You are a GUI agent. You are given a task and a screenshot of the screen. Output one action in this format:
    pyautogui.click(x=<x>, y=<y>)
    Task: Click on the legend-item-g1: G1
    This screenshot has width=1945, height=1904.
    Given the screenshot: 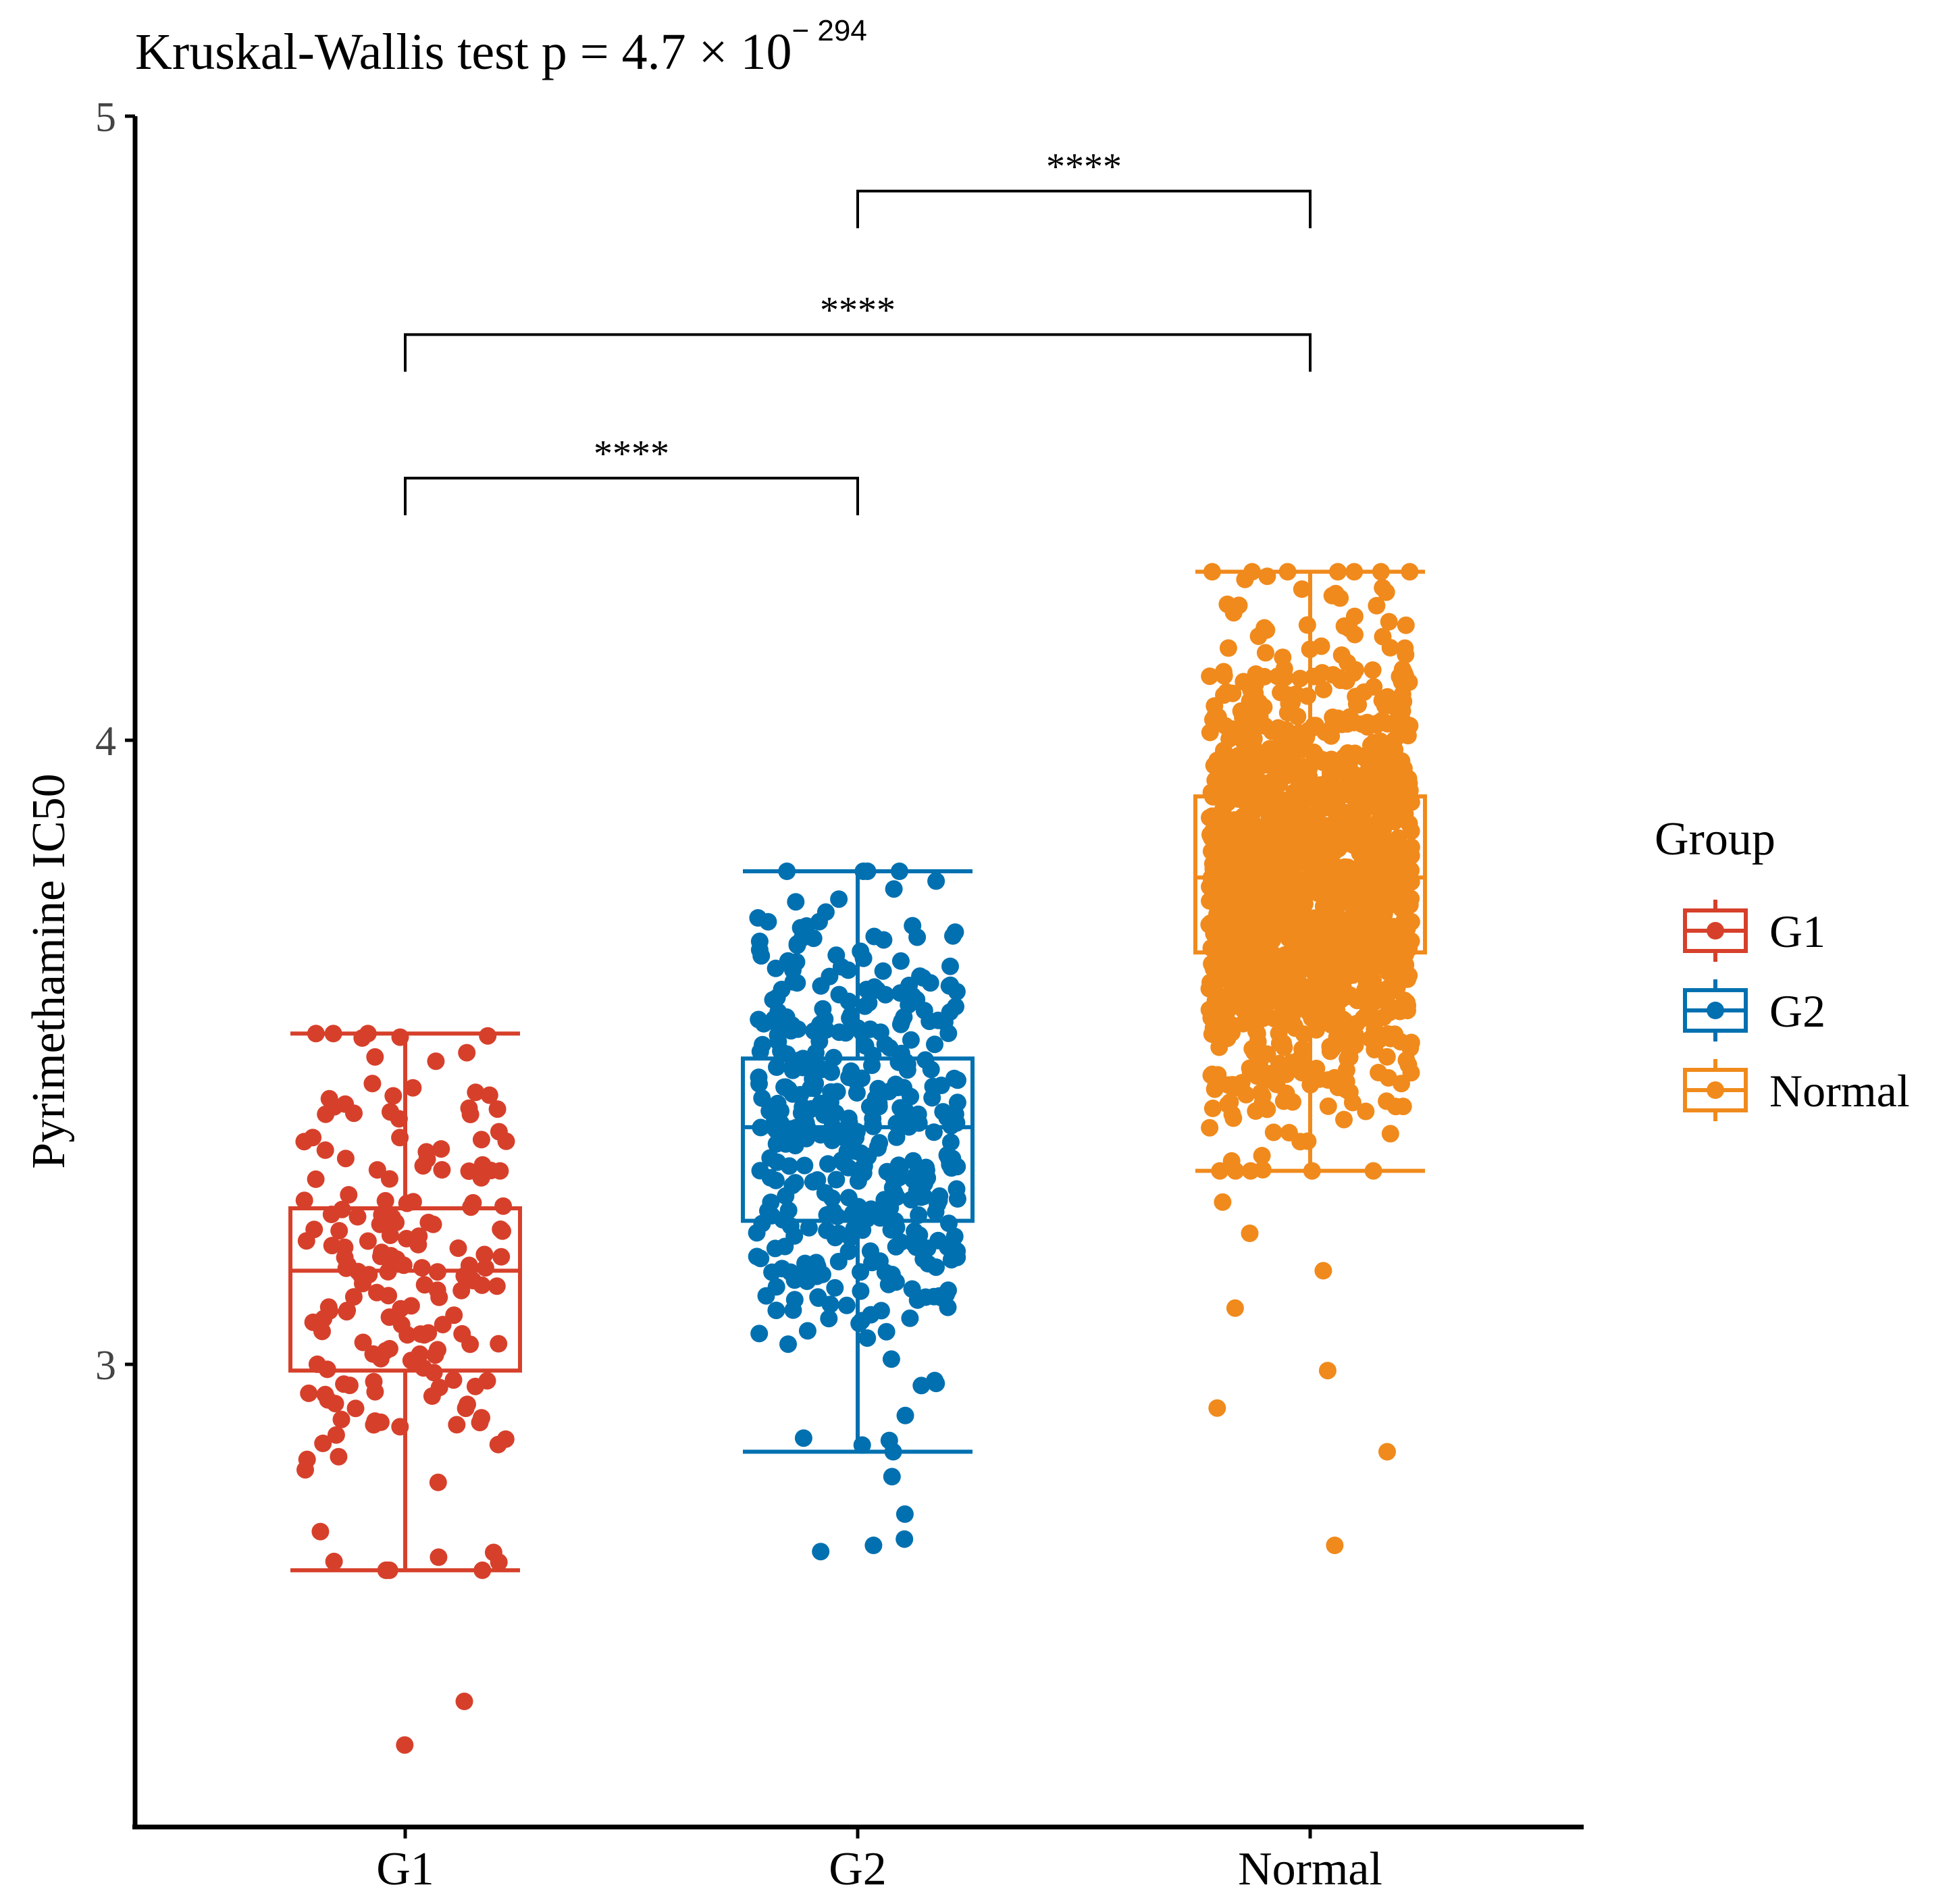 What is the action you would take?
    pyautogui.click(x=1754, y=931)
    